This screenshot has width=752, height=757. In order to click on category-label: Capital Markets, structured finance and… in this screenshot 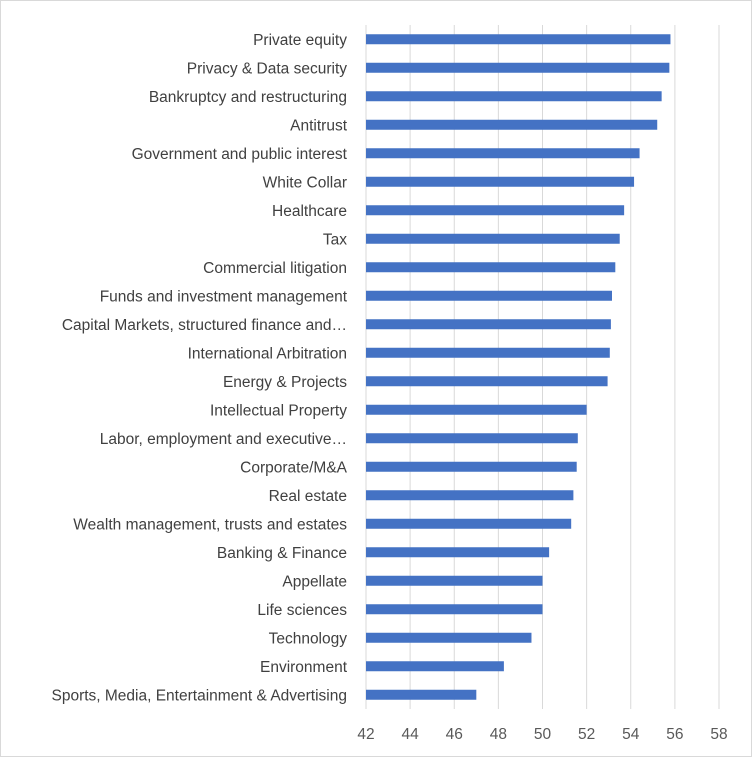, I will do `click(204, 325)`.